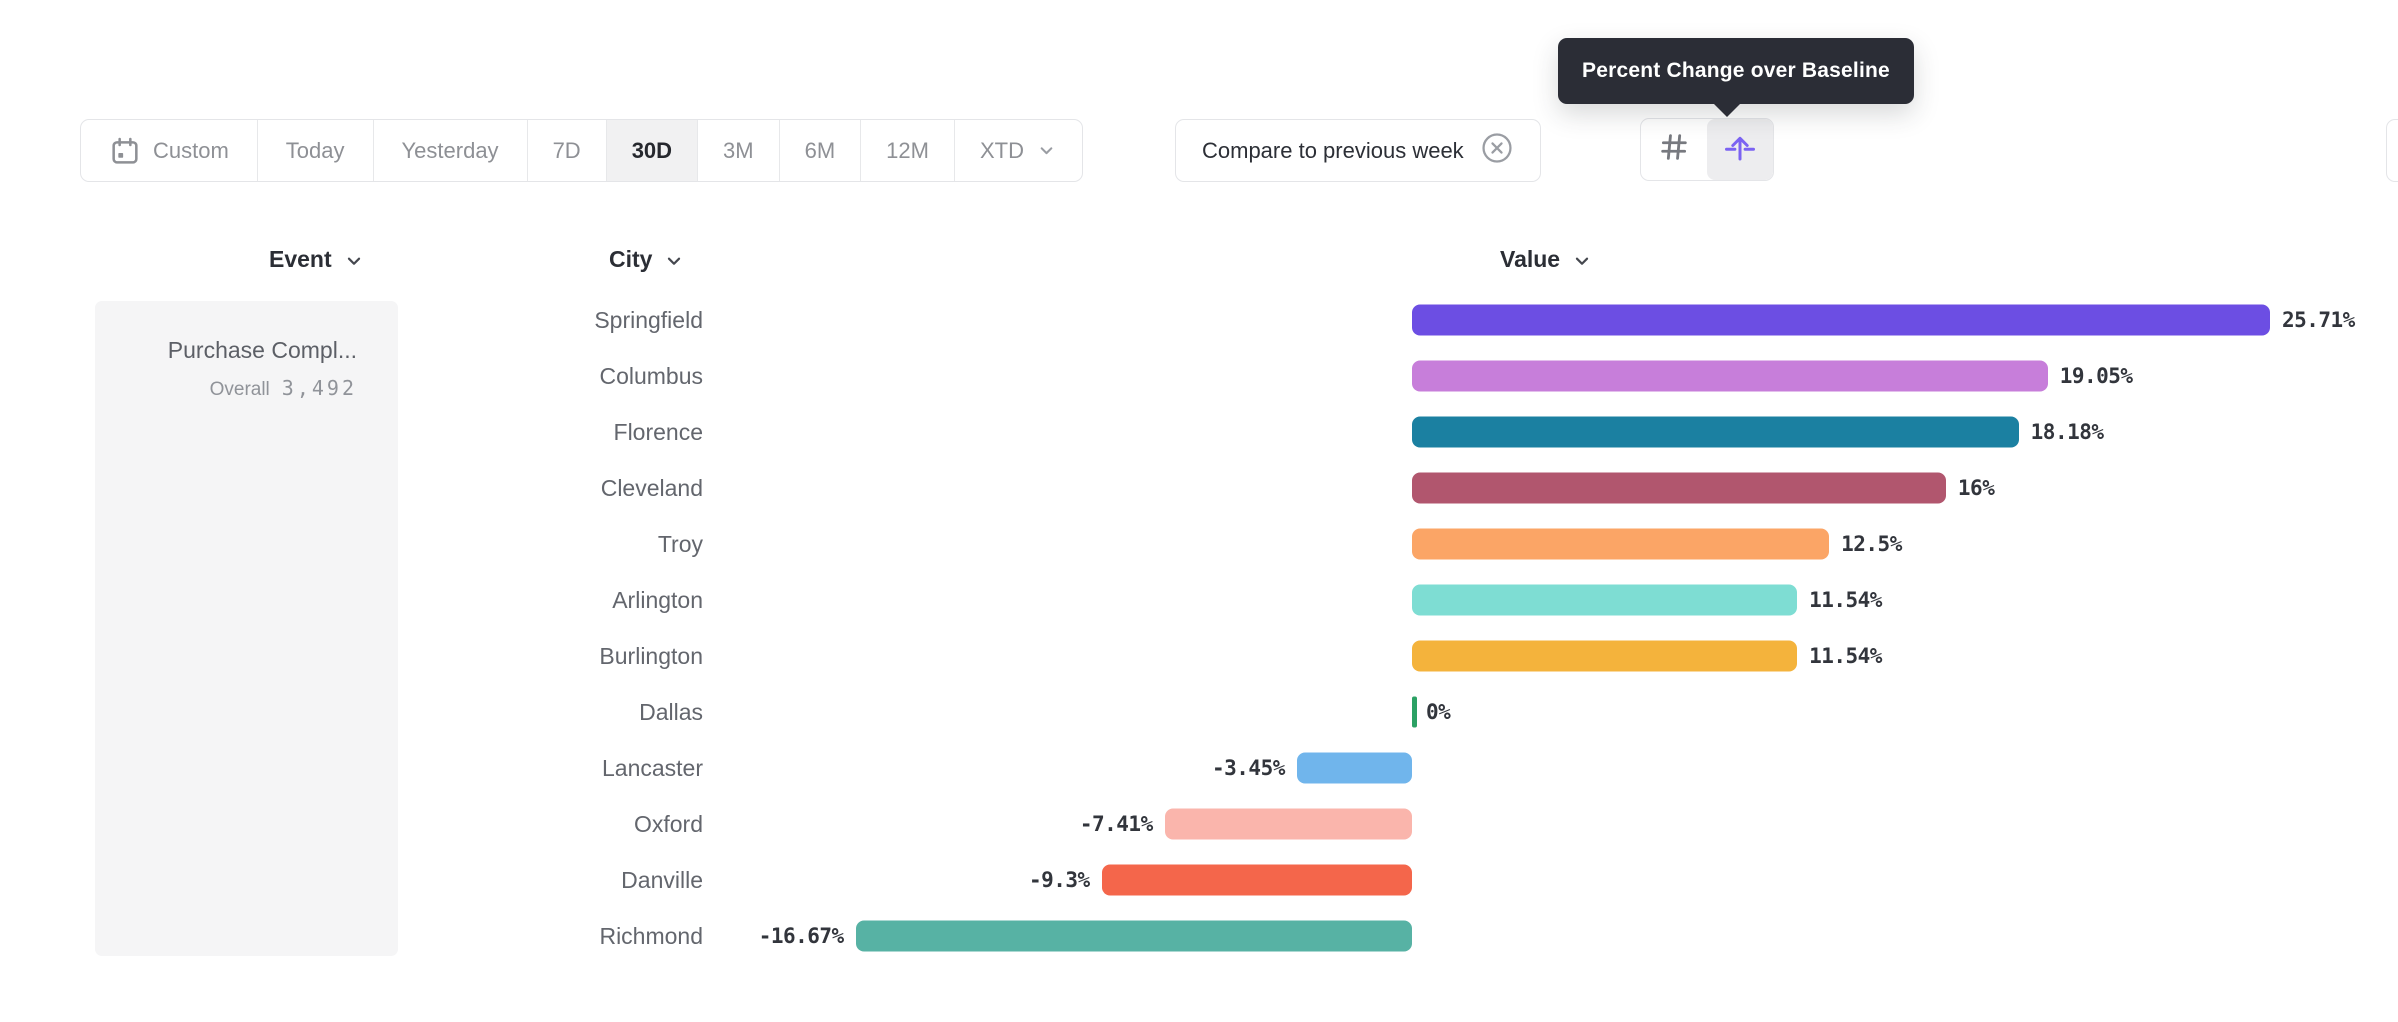  I want to click on city-label: Oxford, so click(668, 823).